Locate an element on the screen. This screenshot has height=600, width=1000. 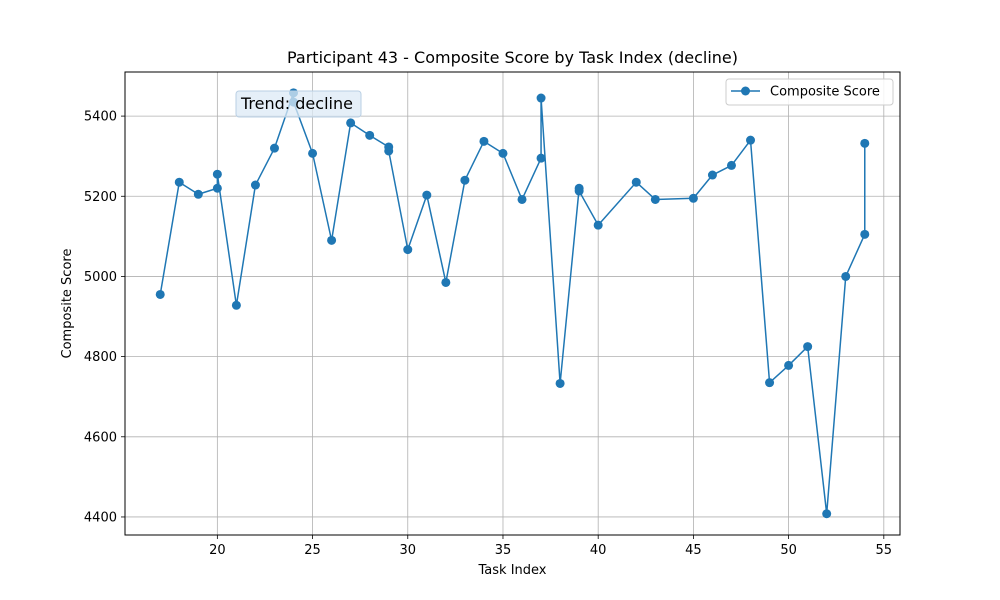
x-tick-label: 45 is located at coordinates (693, 550).